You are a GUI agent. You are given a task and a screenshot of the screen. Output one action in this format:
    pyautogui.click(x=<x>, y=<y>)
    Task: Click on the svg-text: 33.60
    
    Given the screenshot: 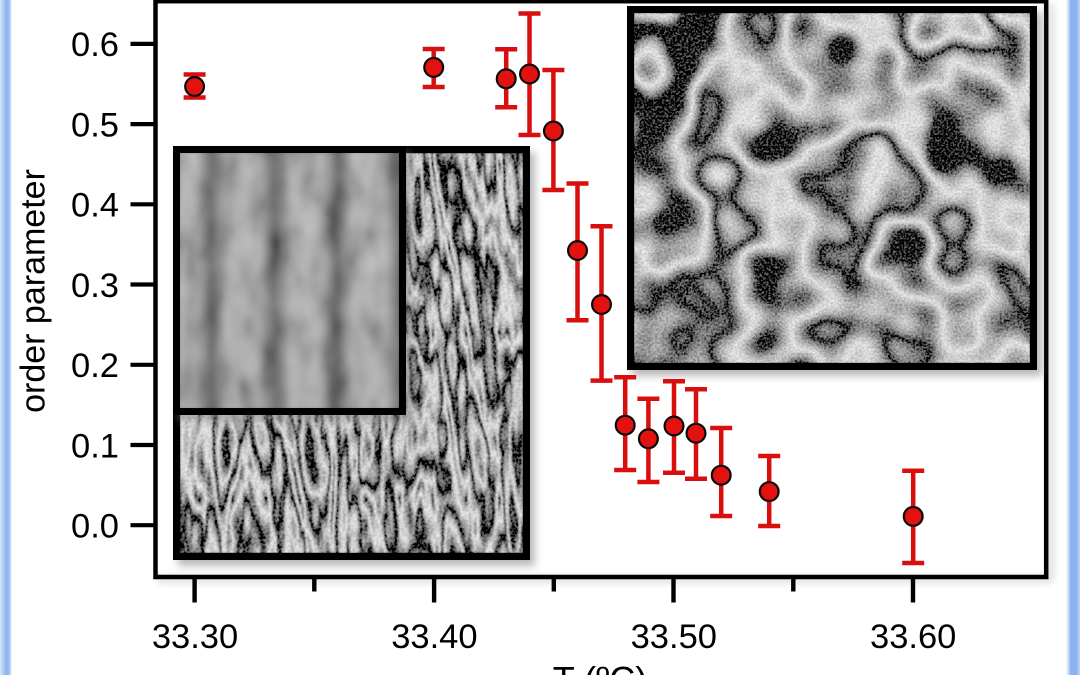 What is the action you would take?
    pyautogui.click(x=913, y=637)
    